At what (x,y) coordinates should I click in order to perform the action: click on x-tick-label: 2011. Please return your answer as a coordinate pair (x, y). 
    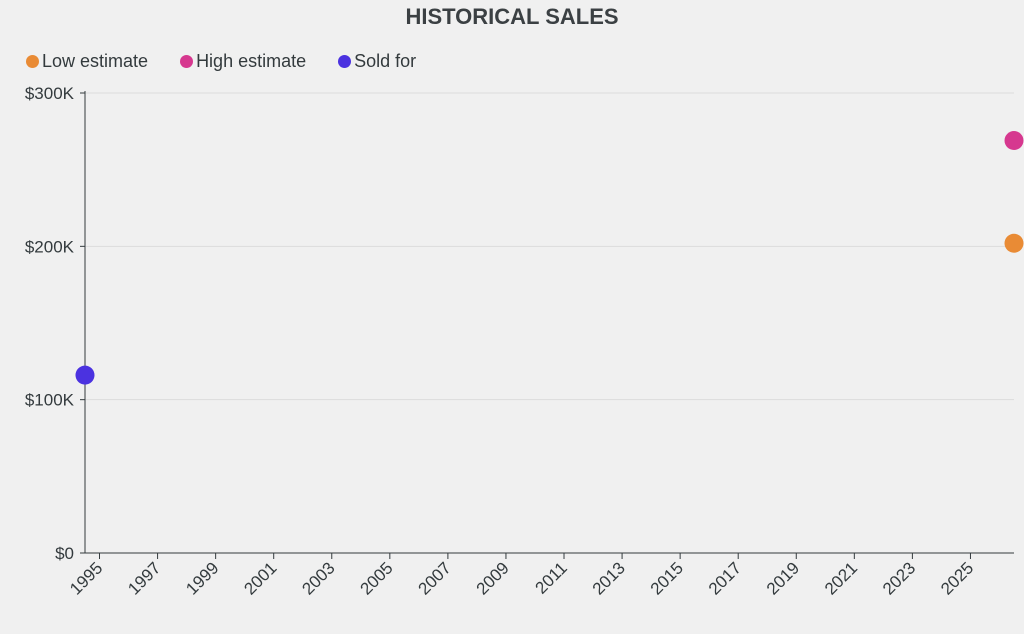
    Looking at the image, I should click on (551, 577).